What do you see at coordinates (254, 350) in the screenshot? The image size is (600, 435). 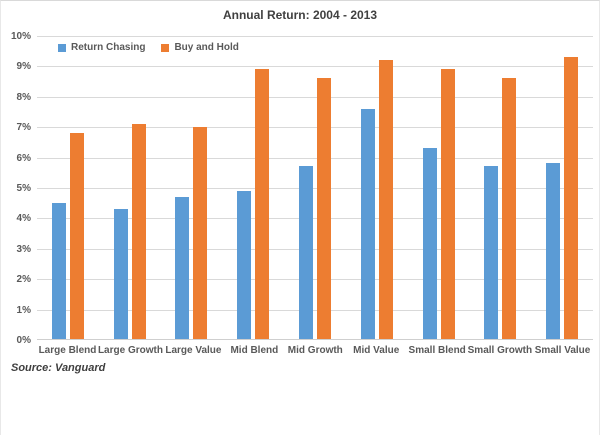 I see `x-tick-label: Mid Blend` at bounding box center [254, 350].